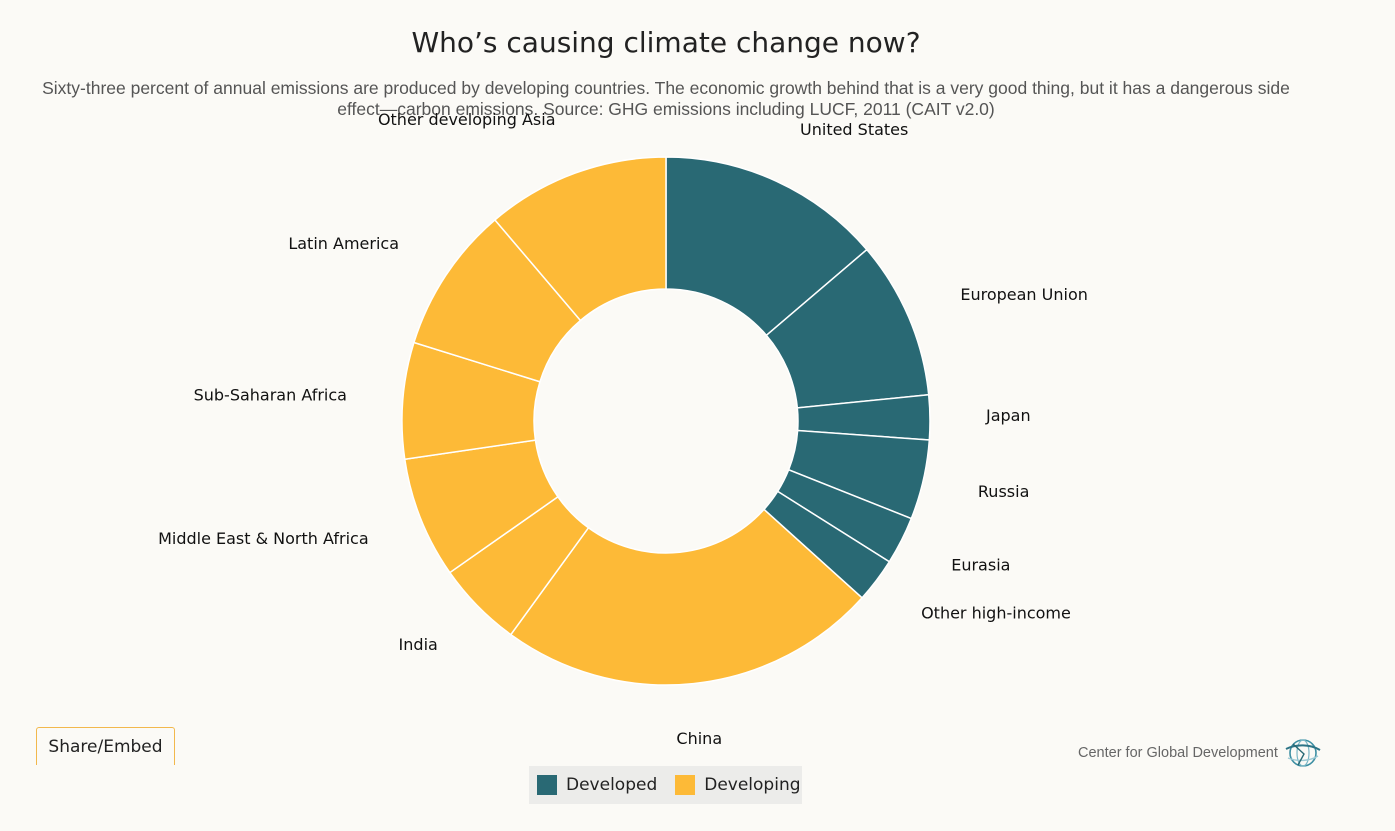  What do you see at coordinates (980, 565) in the screenshot?
I see `slice-label-eurasia: Eurasia` at bounding box center [980, 565].